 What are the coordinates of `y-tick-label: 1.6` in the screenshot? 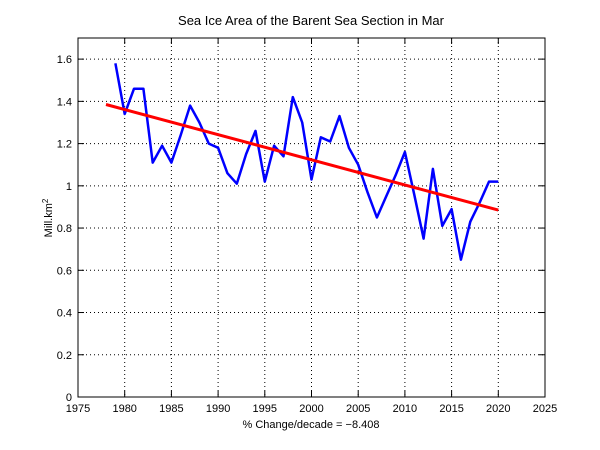 It's located at (64, 60).